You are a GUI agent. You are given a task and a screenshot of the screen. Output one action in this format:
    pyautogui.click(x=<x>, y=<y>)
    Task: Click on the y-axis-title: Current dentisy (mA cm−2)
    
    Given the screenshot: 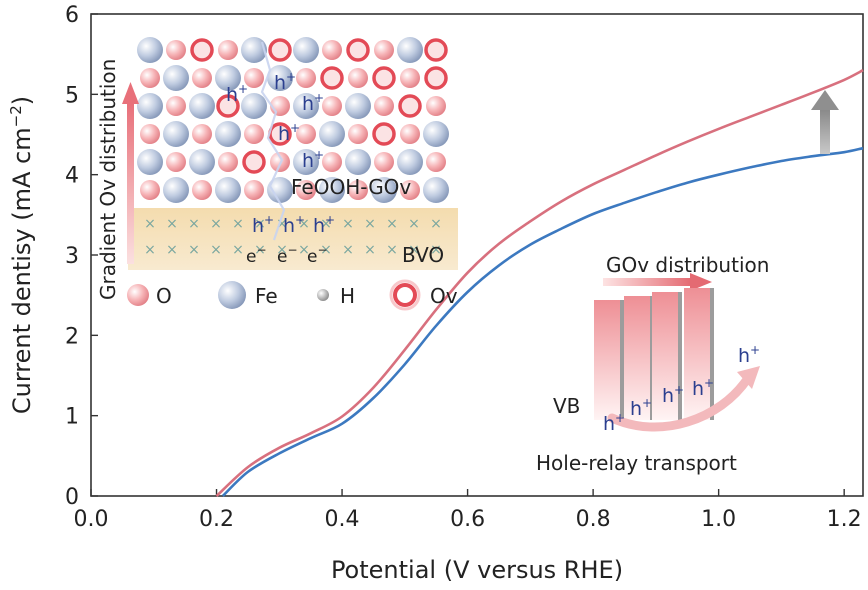 What is the action you would take?
    pyautogui.click(x=21, y=255)
    